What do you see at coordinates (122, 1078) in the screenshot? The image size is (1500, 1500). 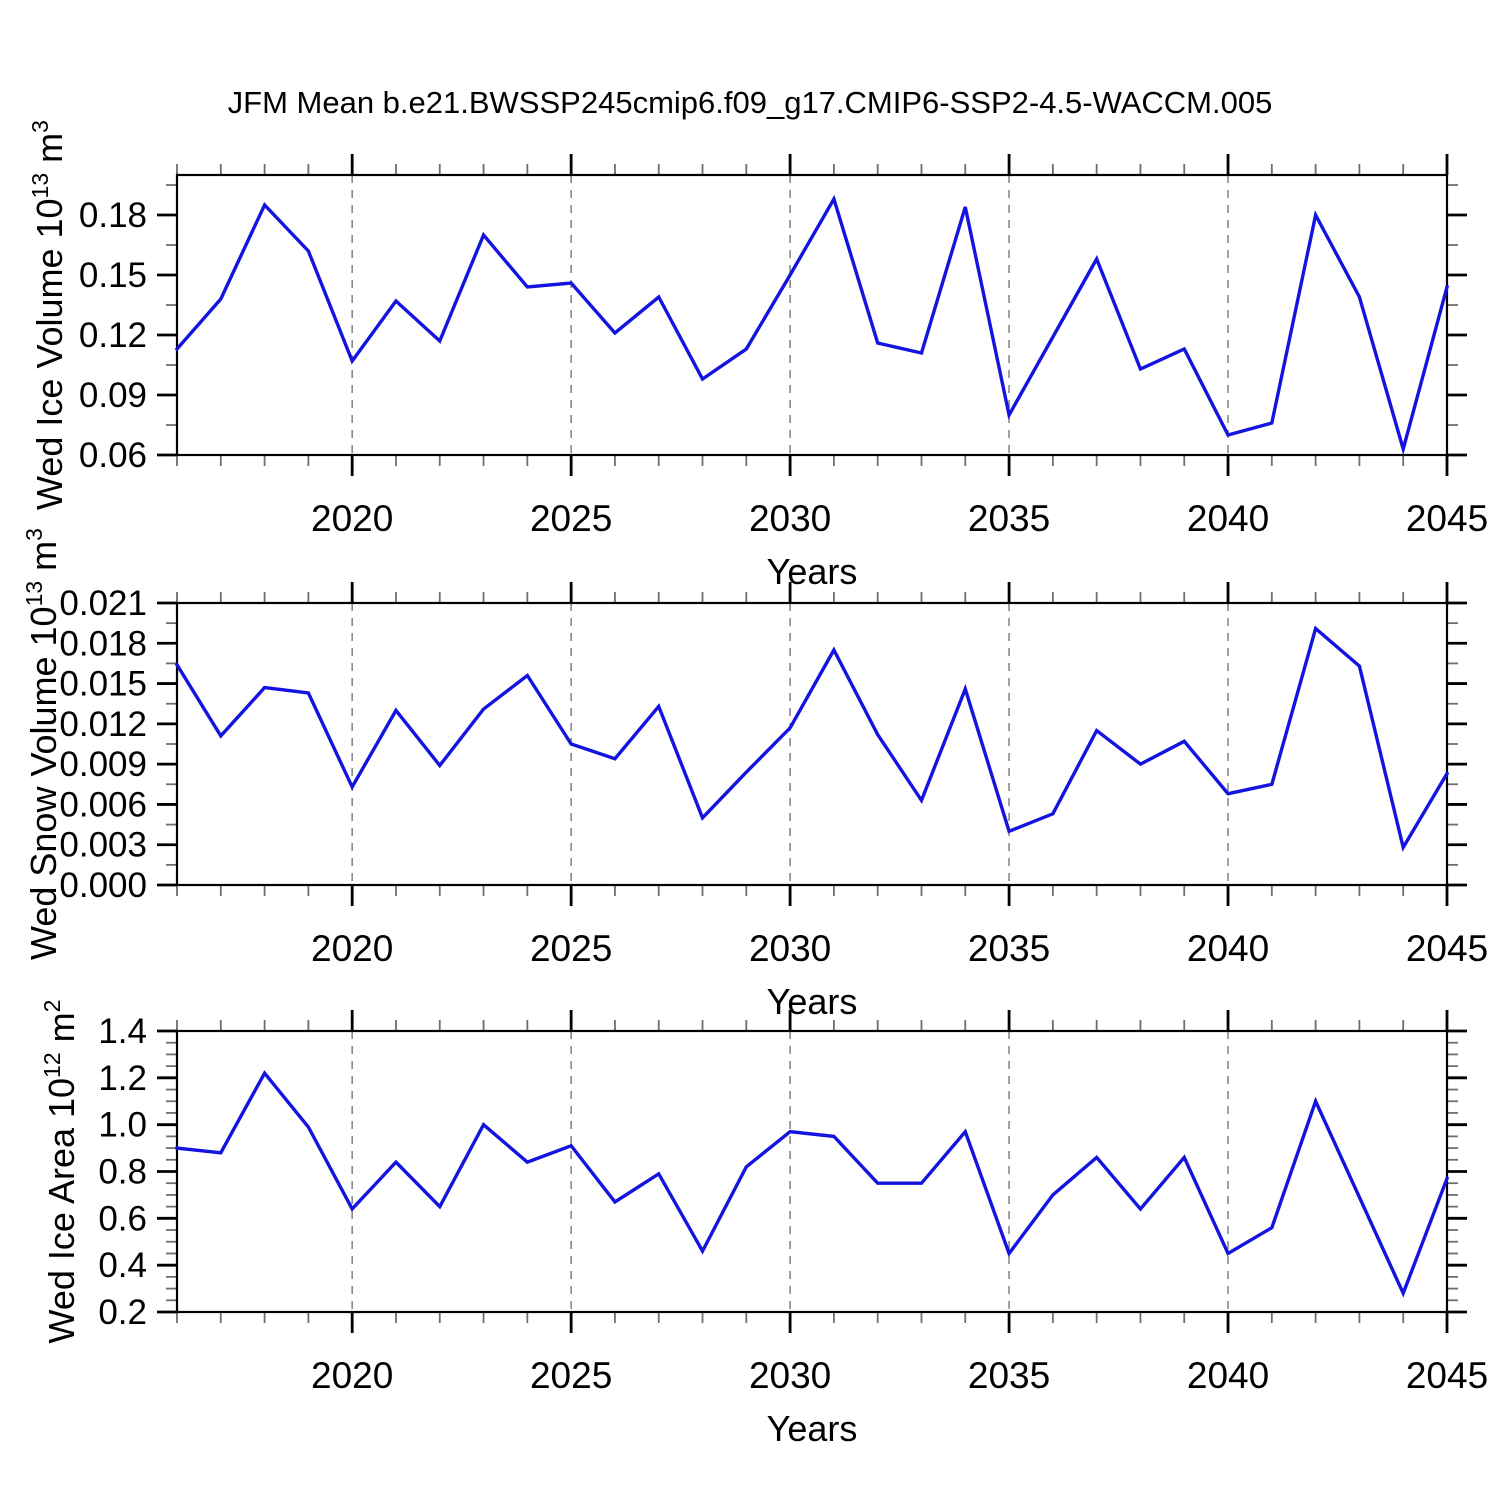 I see `y-tick-label: 1.2` at bounding box center [122, 1078].